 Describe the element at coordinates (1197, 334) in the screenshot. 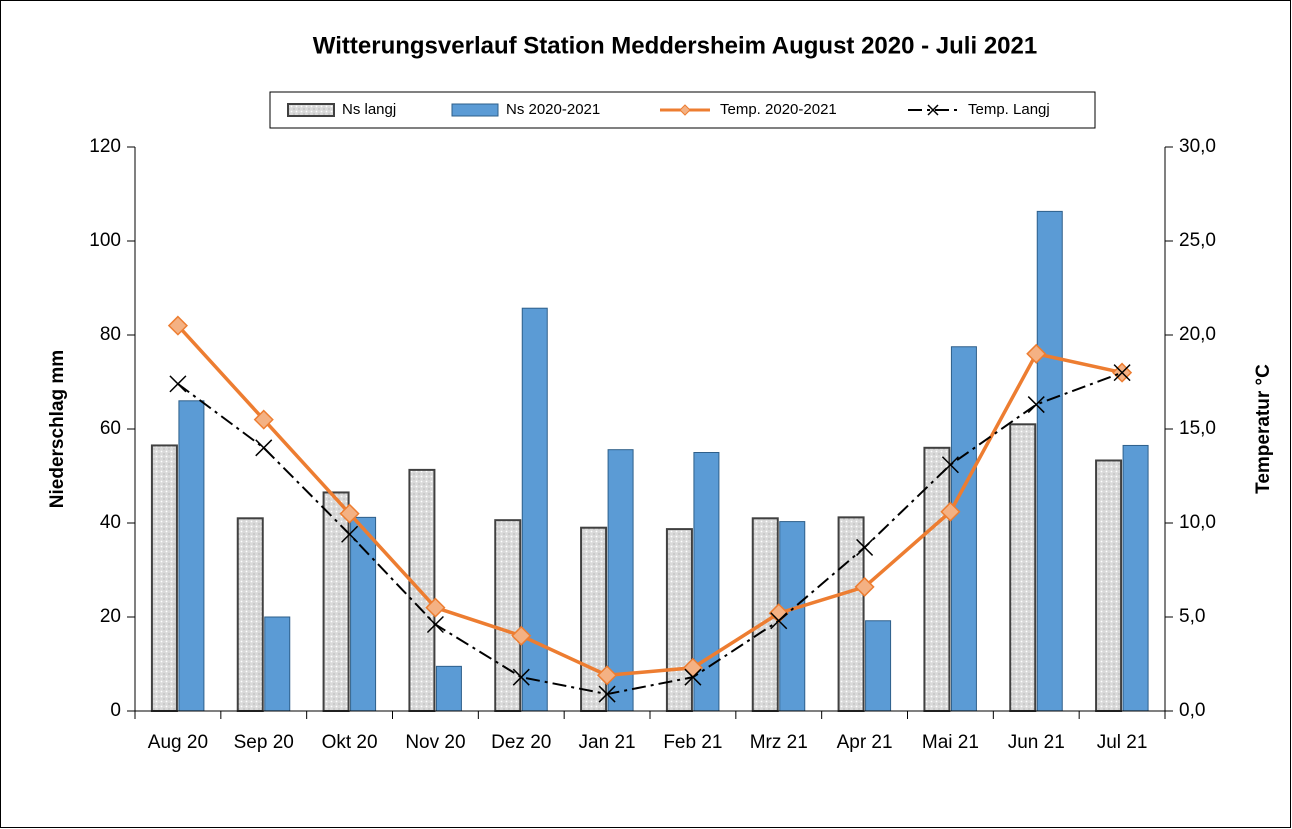

I see `y2-tick-label: 20,0` at that location.